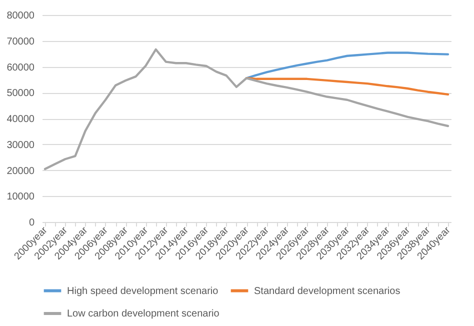 The image size is (474, 326). What do you see at coordinates (143, 291) in the screenshot?
I see `legend-label: High speed development scenario` at bounding box center [143, 291].